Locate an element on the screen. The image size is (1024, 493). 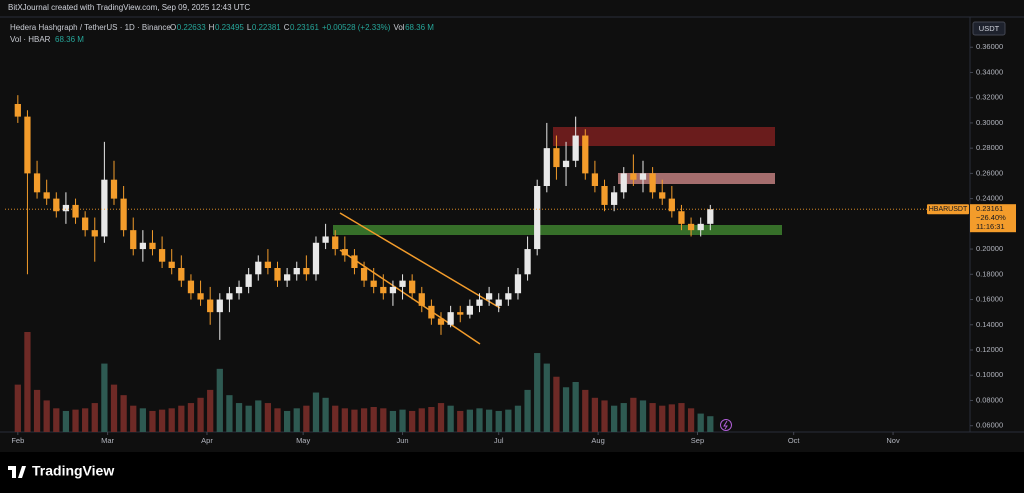
x-tick-label: Oct is located at coordinates (794, 440).